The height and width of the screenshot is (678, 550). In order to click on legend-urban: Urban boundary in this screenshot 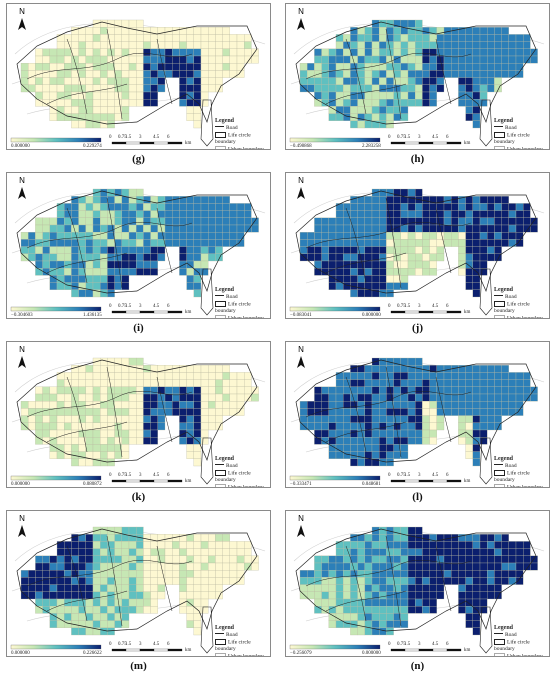, I will do `click(525, 486)`.